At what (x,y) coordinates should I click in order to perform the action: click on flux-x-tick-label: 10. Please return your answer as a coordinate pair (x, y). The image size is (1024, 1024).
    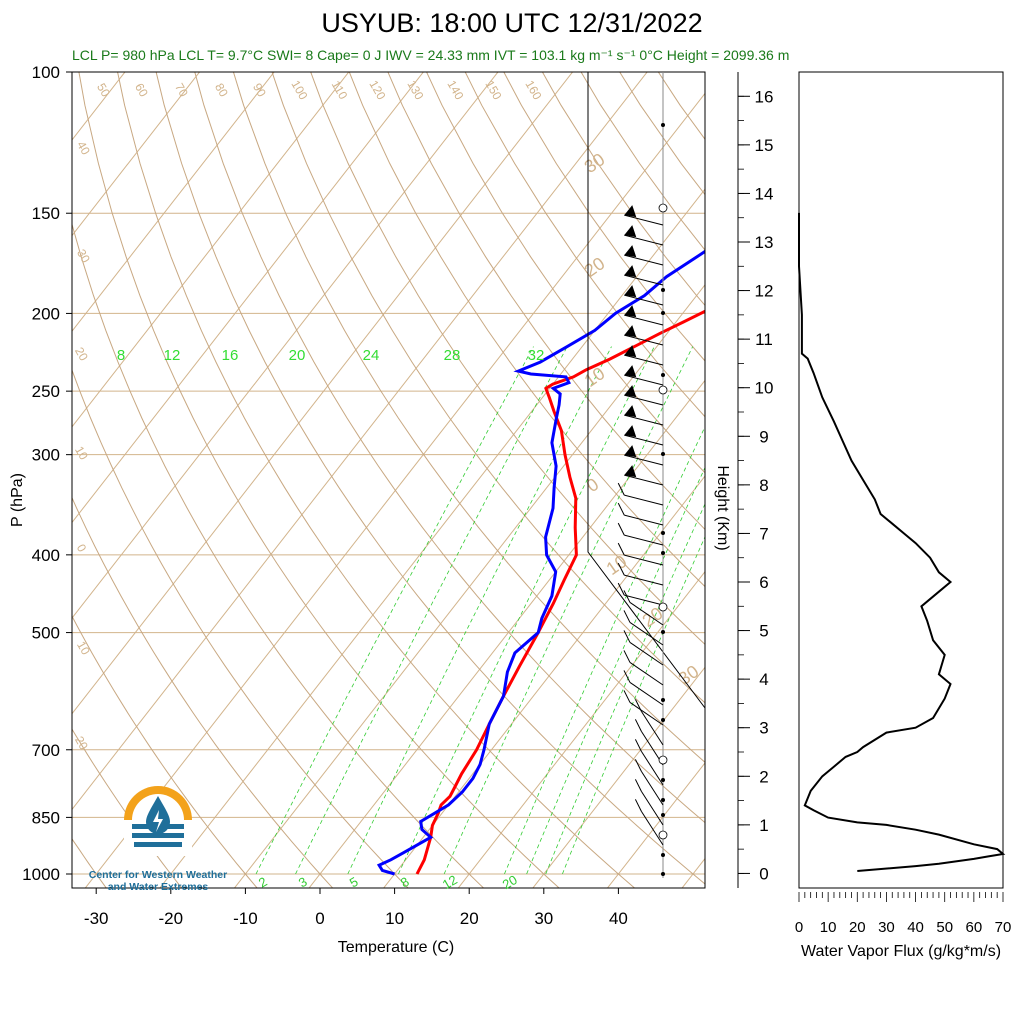
    Looking at the image, I should click on (828, 927).